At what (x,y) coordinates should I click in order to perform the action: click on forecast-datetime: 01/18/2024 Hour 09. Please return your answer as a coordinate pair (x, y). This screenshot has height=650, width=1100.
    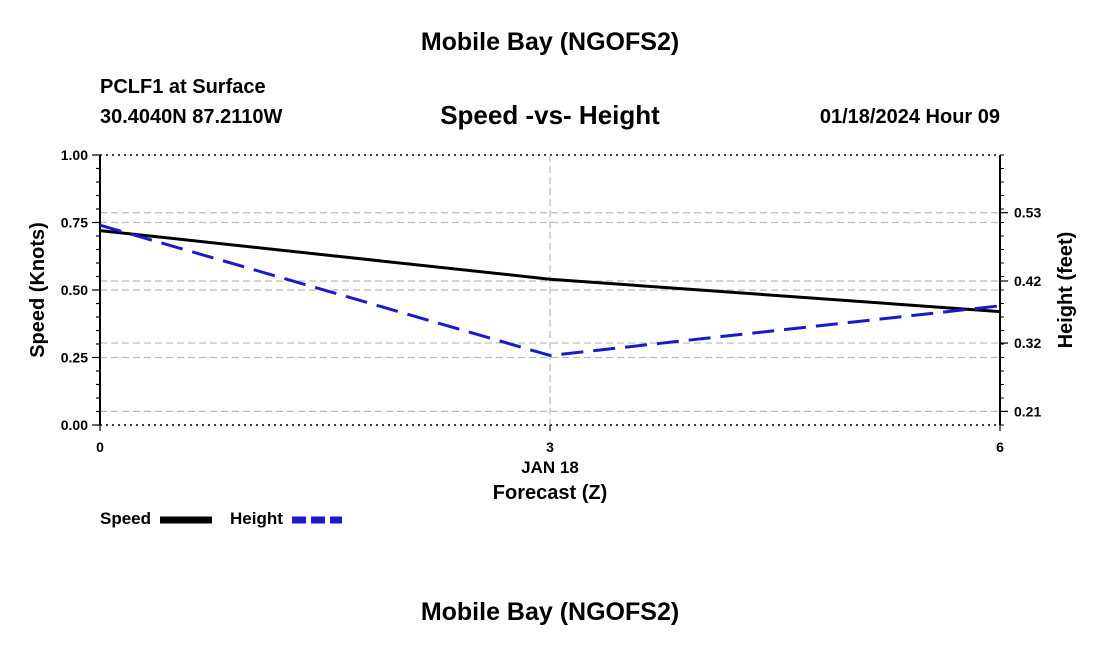
    Looking at the image, I should click on (909, 117).